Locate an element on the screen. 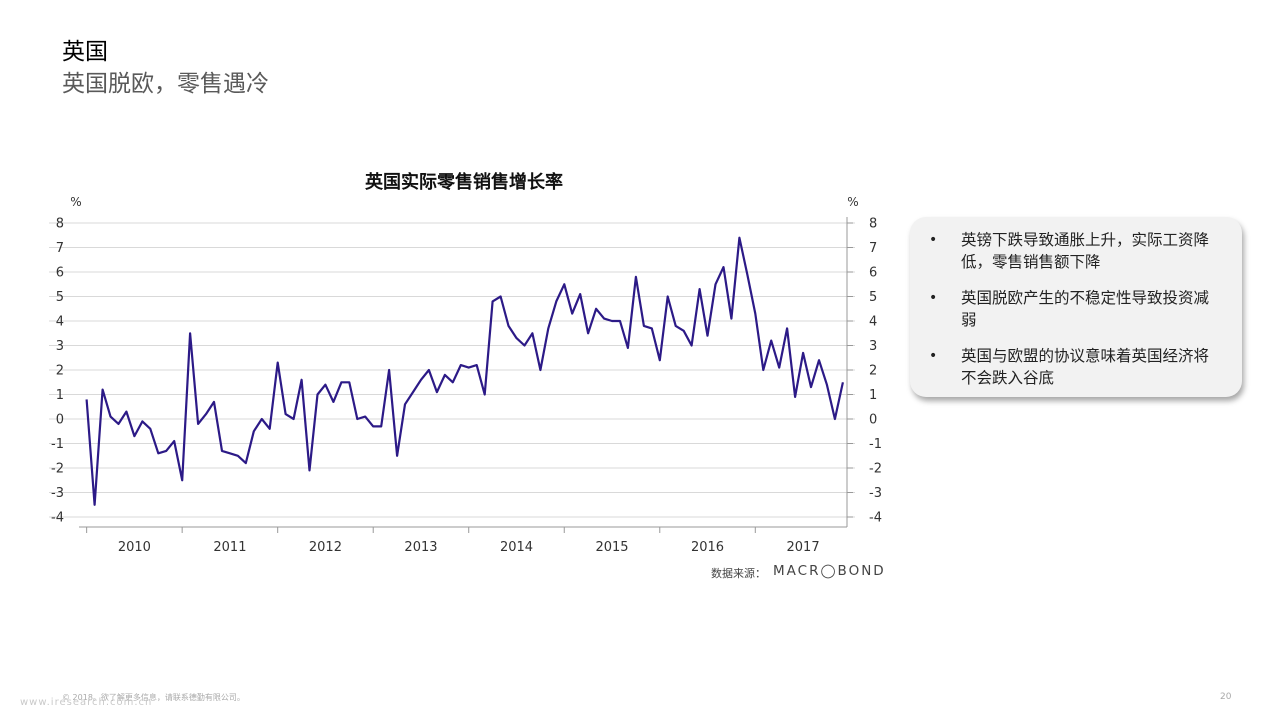 This screenshot has height=720, width=1280. y-tick-label-left: -2 is located at coordinates (57, 469).